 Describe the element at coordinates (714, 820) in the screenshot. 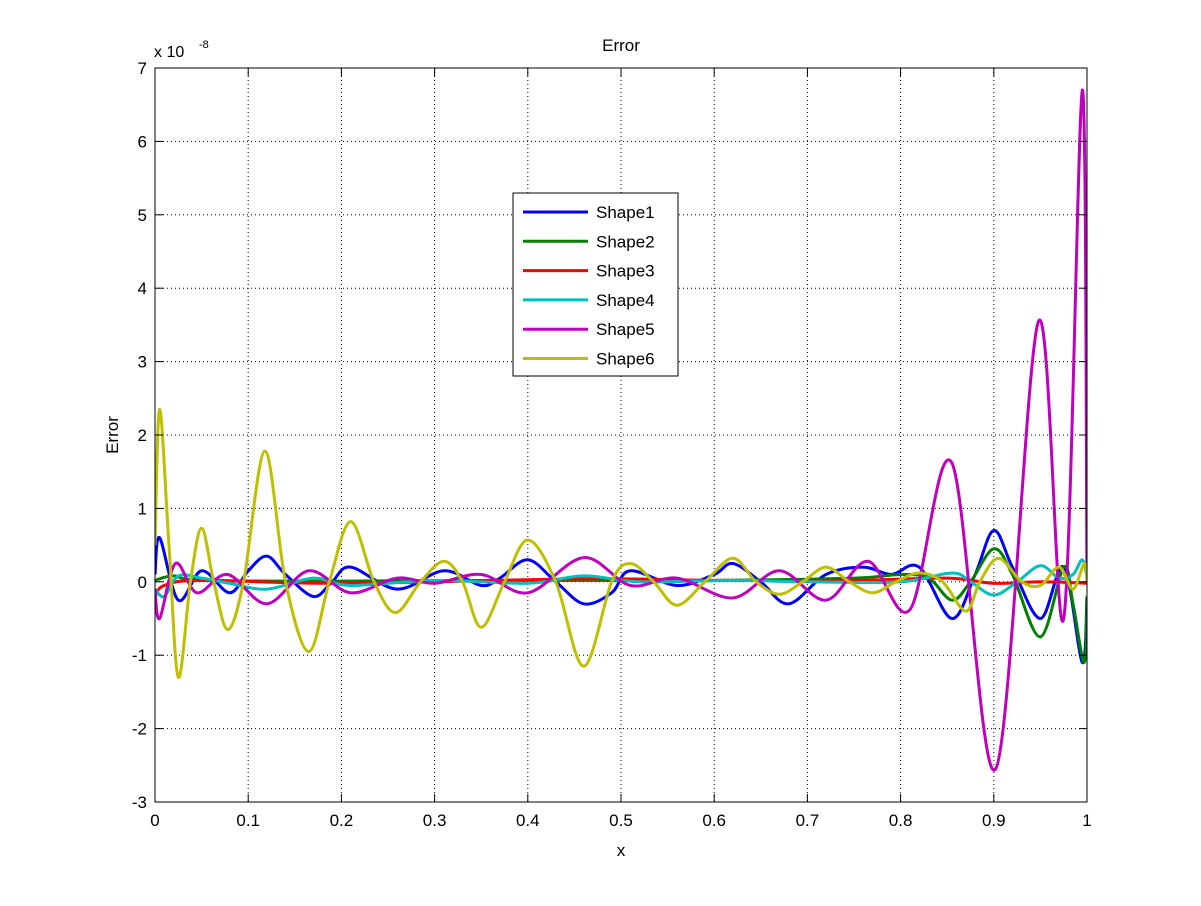

I see `x-tick-label: 0.6` at that location.